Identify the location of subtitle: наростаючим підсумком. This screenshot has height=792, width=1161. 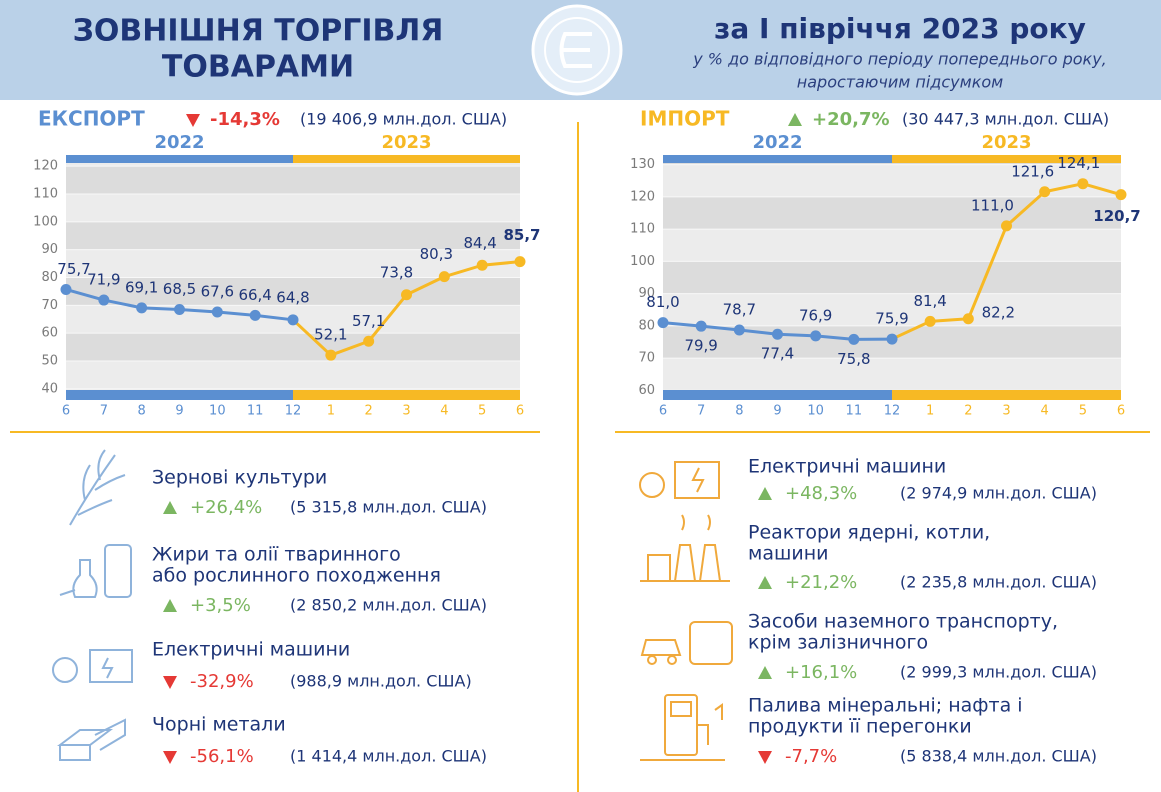
(900, 82).